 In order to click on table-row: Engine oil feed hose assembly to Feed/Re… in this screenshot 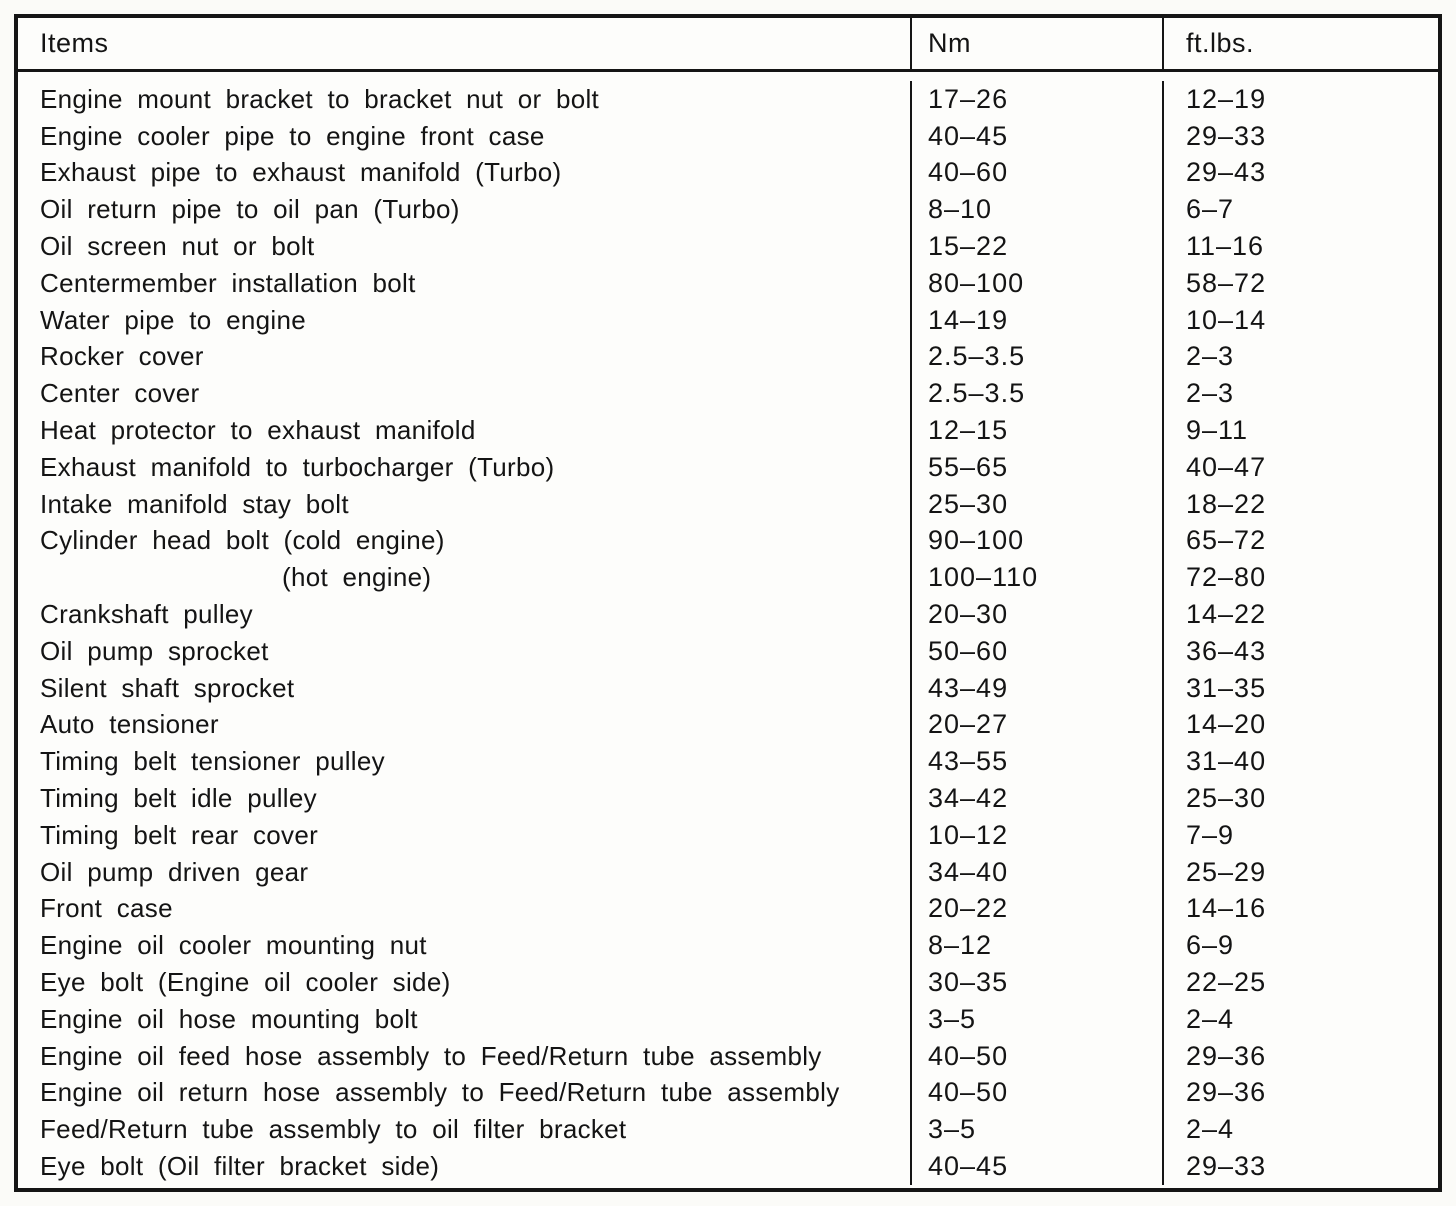, I will do `click(728, 1056)`.